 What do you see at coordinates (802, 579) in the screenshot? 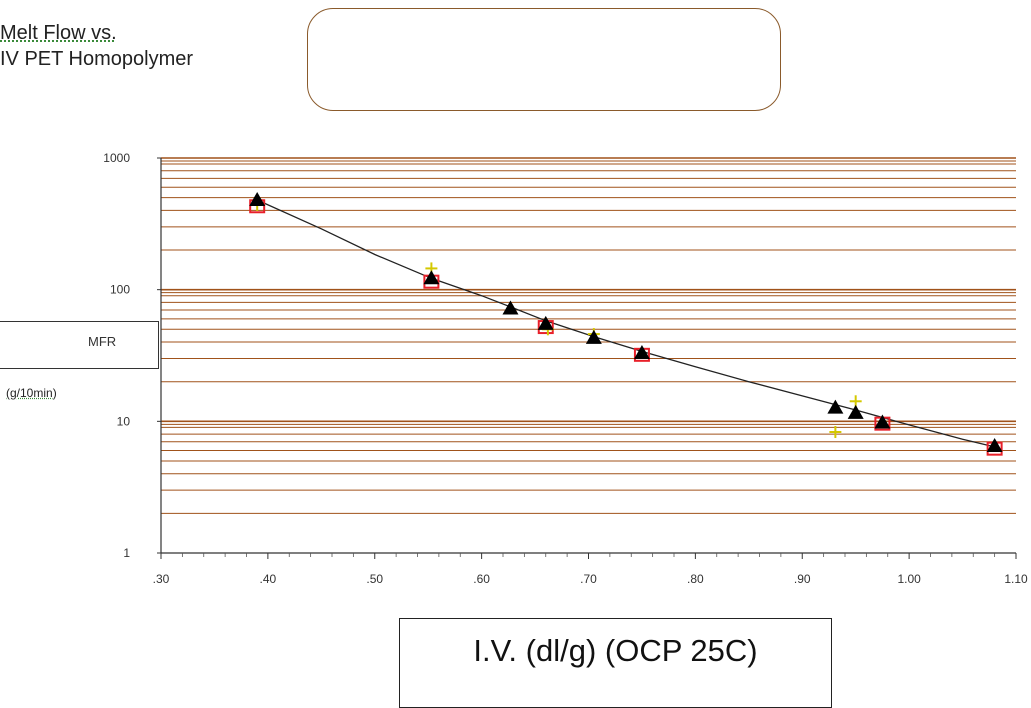
I see `x-tick-label: .90` at bounding box center [802, 579].